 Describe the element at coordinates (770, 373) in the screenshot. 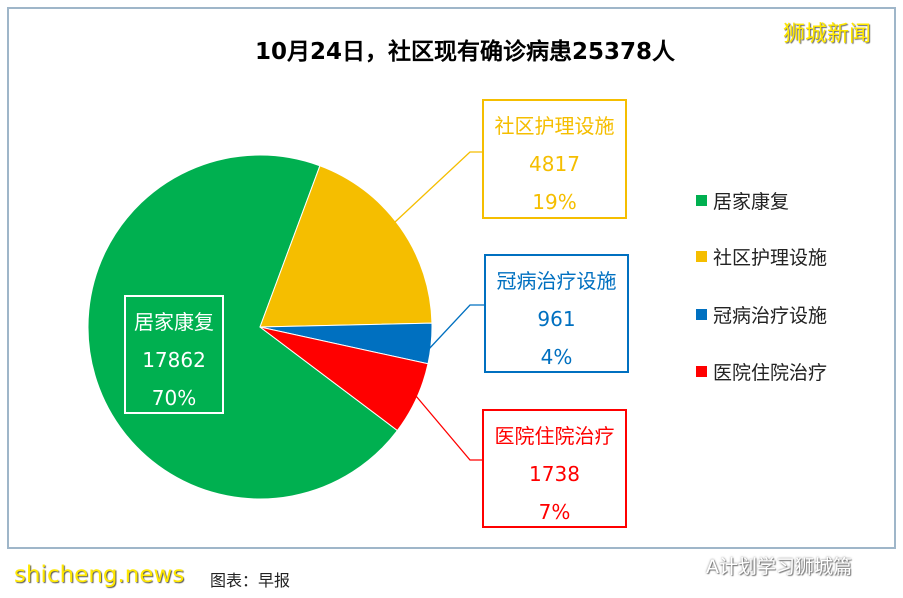

I see `legend-label: 医院住院治疗` at that location.